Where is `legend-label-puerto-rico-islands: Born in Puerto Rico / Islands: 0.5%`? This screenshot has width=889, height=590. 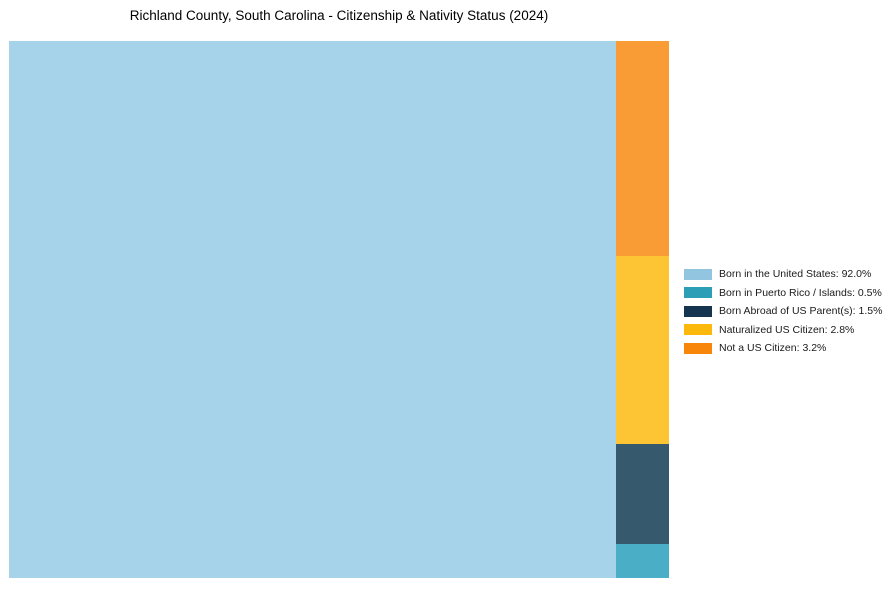
legend-label-puerto-rico-islands: Born in Puerto Rico / Islands: 0.5% is located at coordinates (800, 292).